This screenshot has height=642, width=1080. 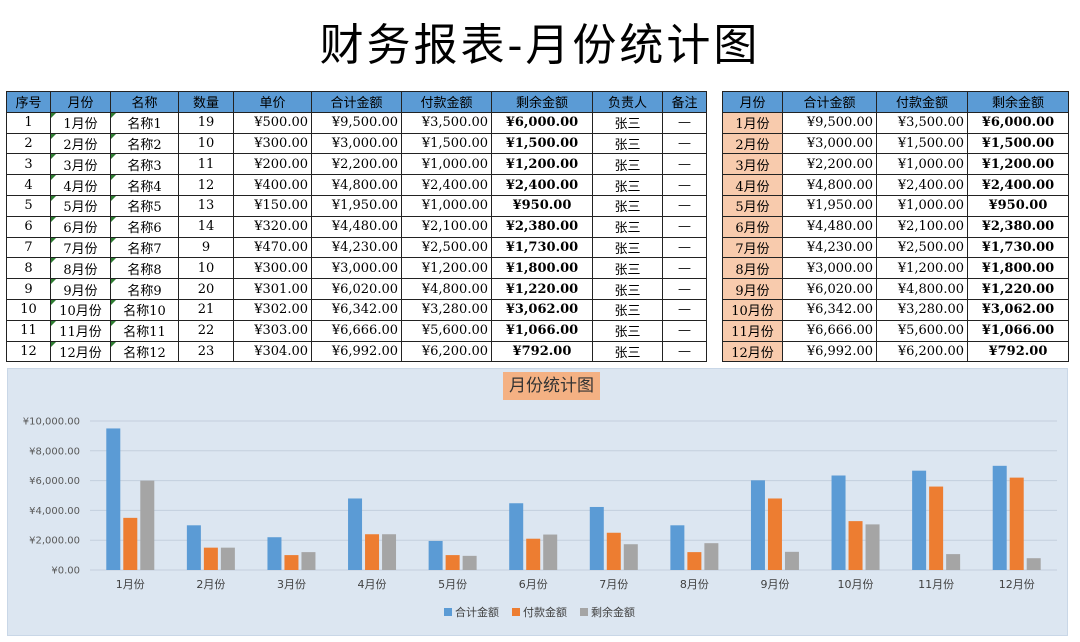 I want to click on main-header-cell: 月份, so click(x=80, y=102).